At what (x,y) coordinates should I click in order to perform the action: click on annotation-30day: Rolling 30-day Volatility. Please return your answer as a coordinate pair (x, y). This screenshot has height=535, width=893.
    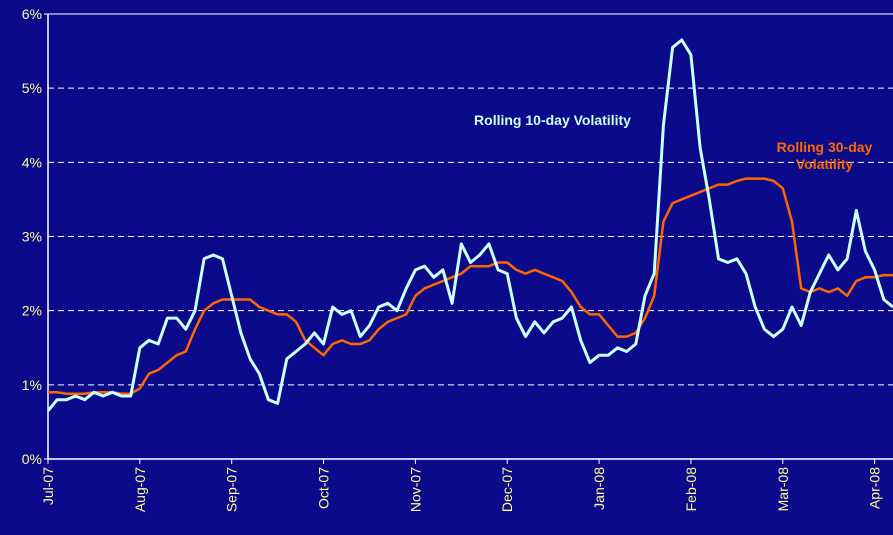
    Looking at the image, I should click on (824, 155).